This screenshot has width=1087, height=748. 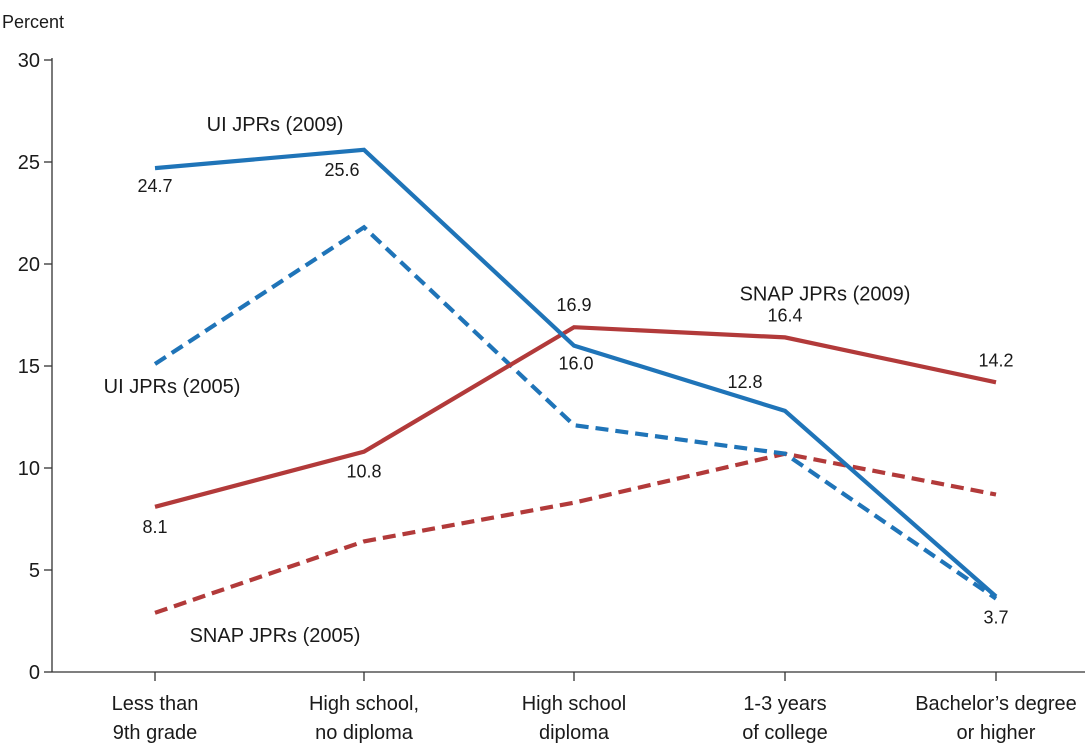 I want to click on x-tick-label: High school diploma, so click(x=574, y=718).